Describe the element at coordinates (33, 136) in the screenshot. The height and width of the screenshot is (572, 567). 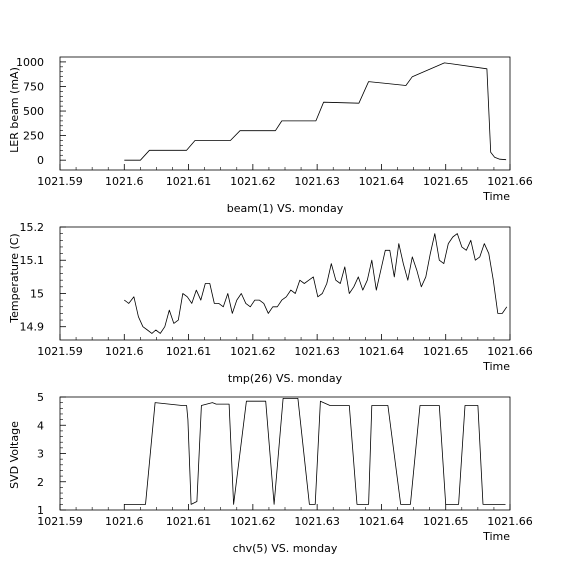
I see `y-tick-label: 250` at that location.